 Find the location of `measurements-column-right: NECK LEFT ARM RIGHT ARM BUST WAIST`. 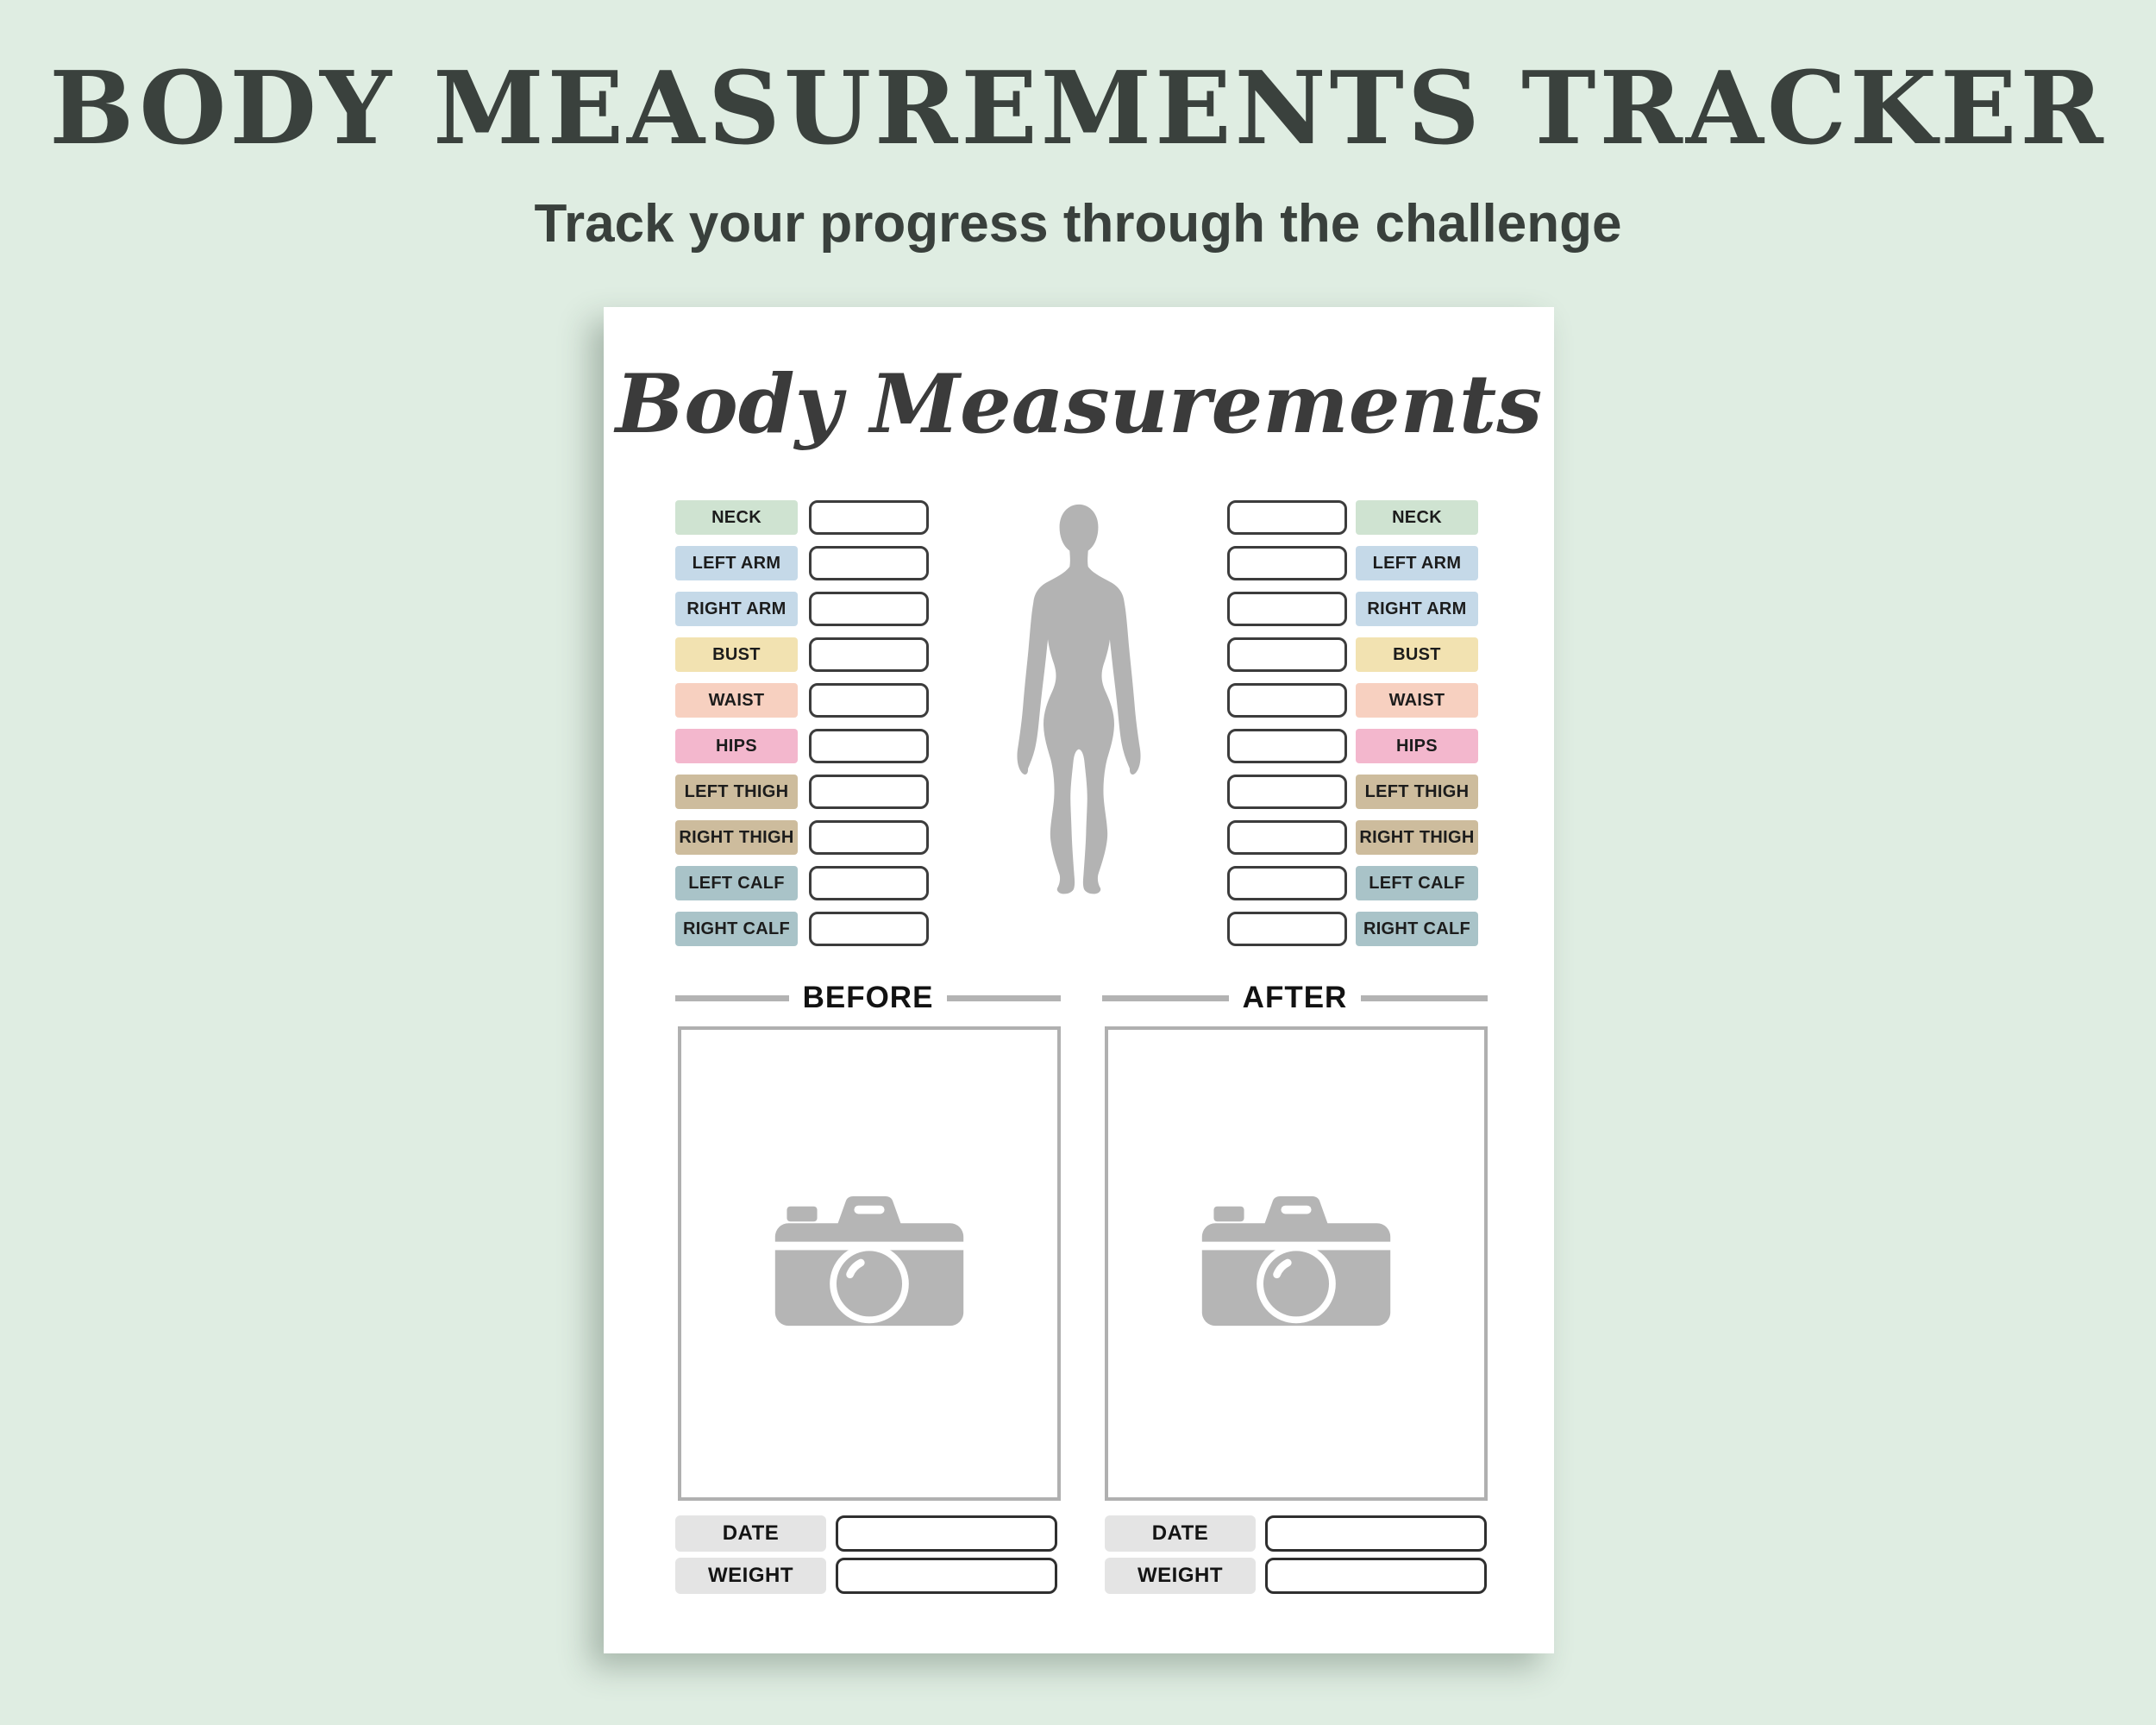

measurements-column-right: NECK LEFT ARM RIGHT ARM BUST WAIST is located at coordinates (1354, 729).